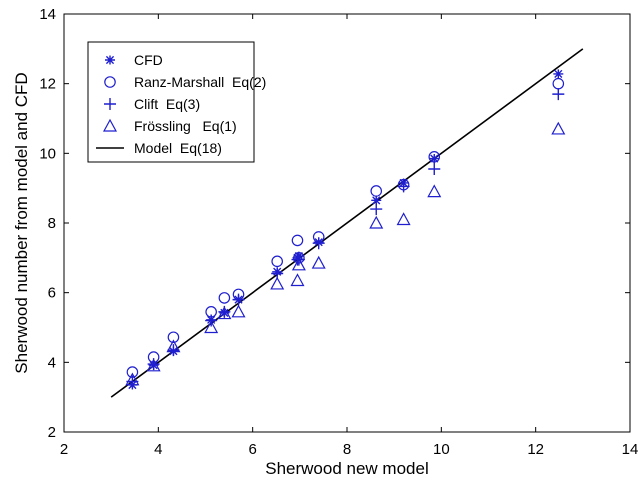 This screenshot has height=485, width=642. Describe the element at coordinates (158, 449) in the screenshot. I see `x-tick-label: 4` at that location.